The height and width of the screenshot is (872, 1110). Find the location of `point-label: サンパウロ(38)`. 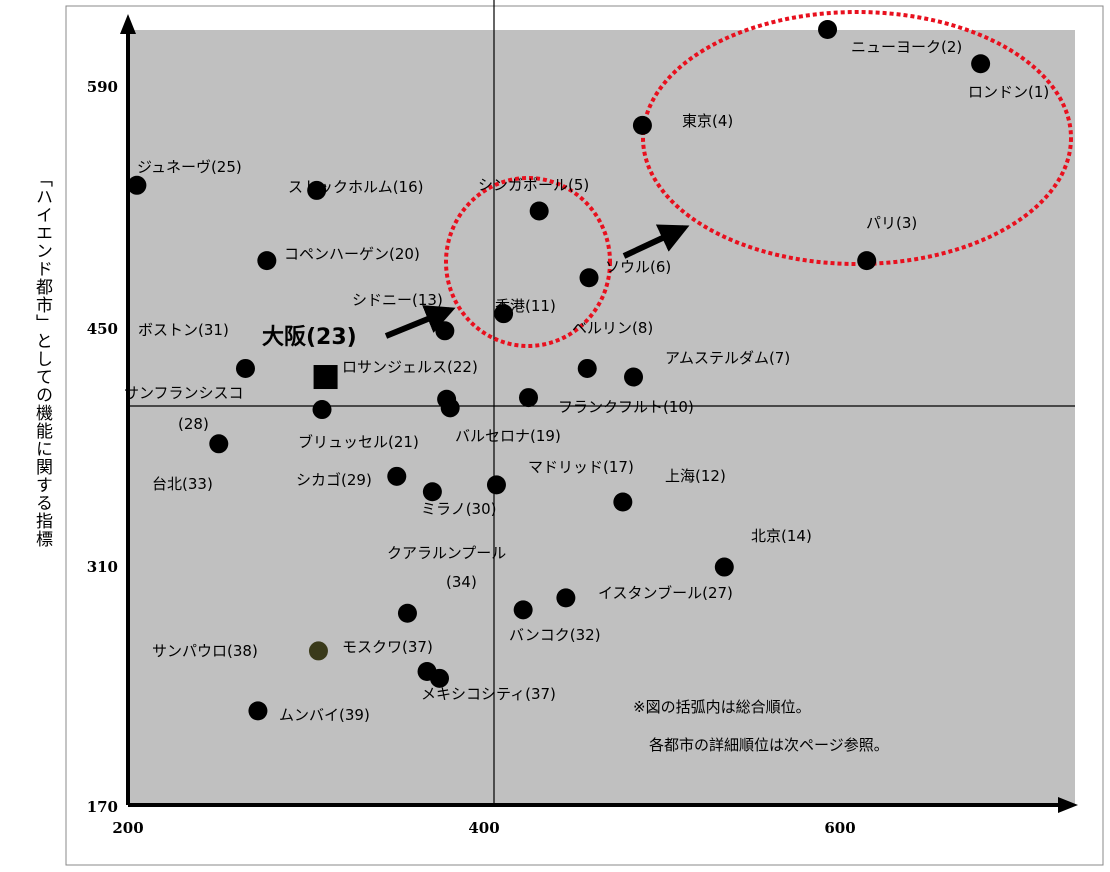

point-label: サンパウロ(38) is located at coordinates (205, 651).